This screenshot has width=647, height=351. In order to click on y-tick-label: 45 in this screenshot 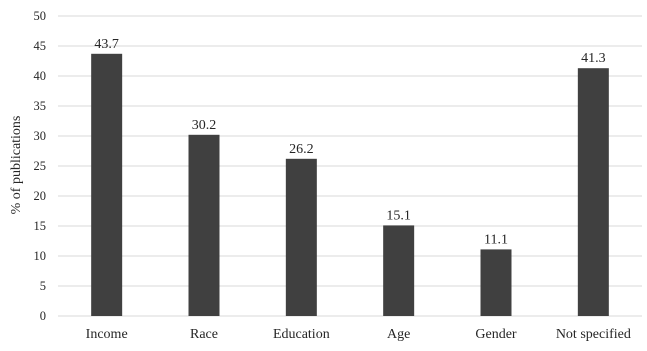, I will do `click(40, 46)`.